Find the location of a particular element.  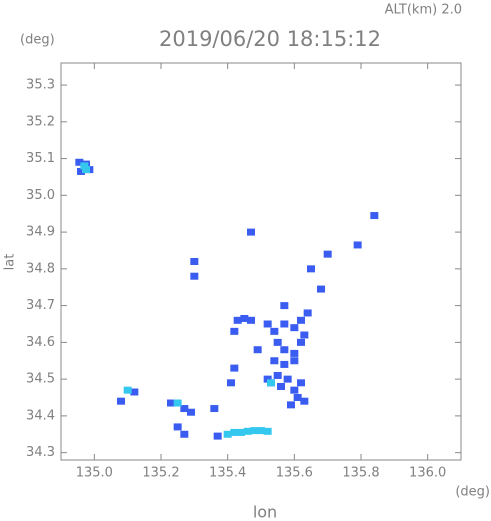

y-tick-label: 34.6 is located at coordinates (40, 342).